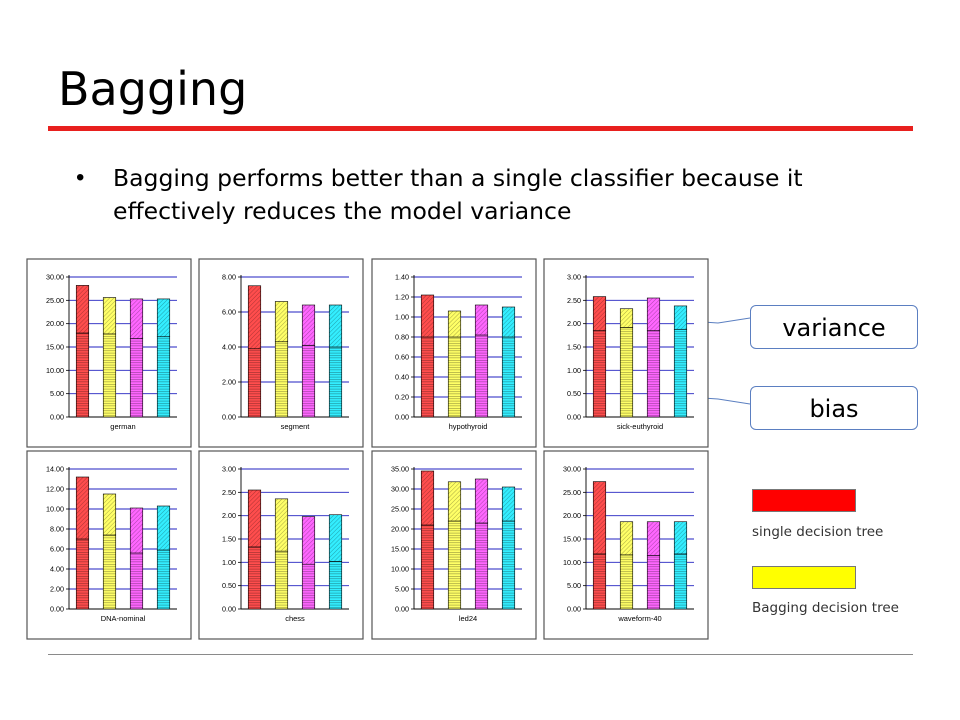 The image size is (960, 720). What do you see at coordinates (402, 397) in the screenshot?
I see `y-tick-label: 0.20` at bounding box center [402, 397].